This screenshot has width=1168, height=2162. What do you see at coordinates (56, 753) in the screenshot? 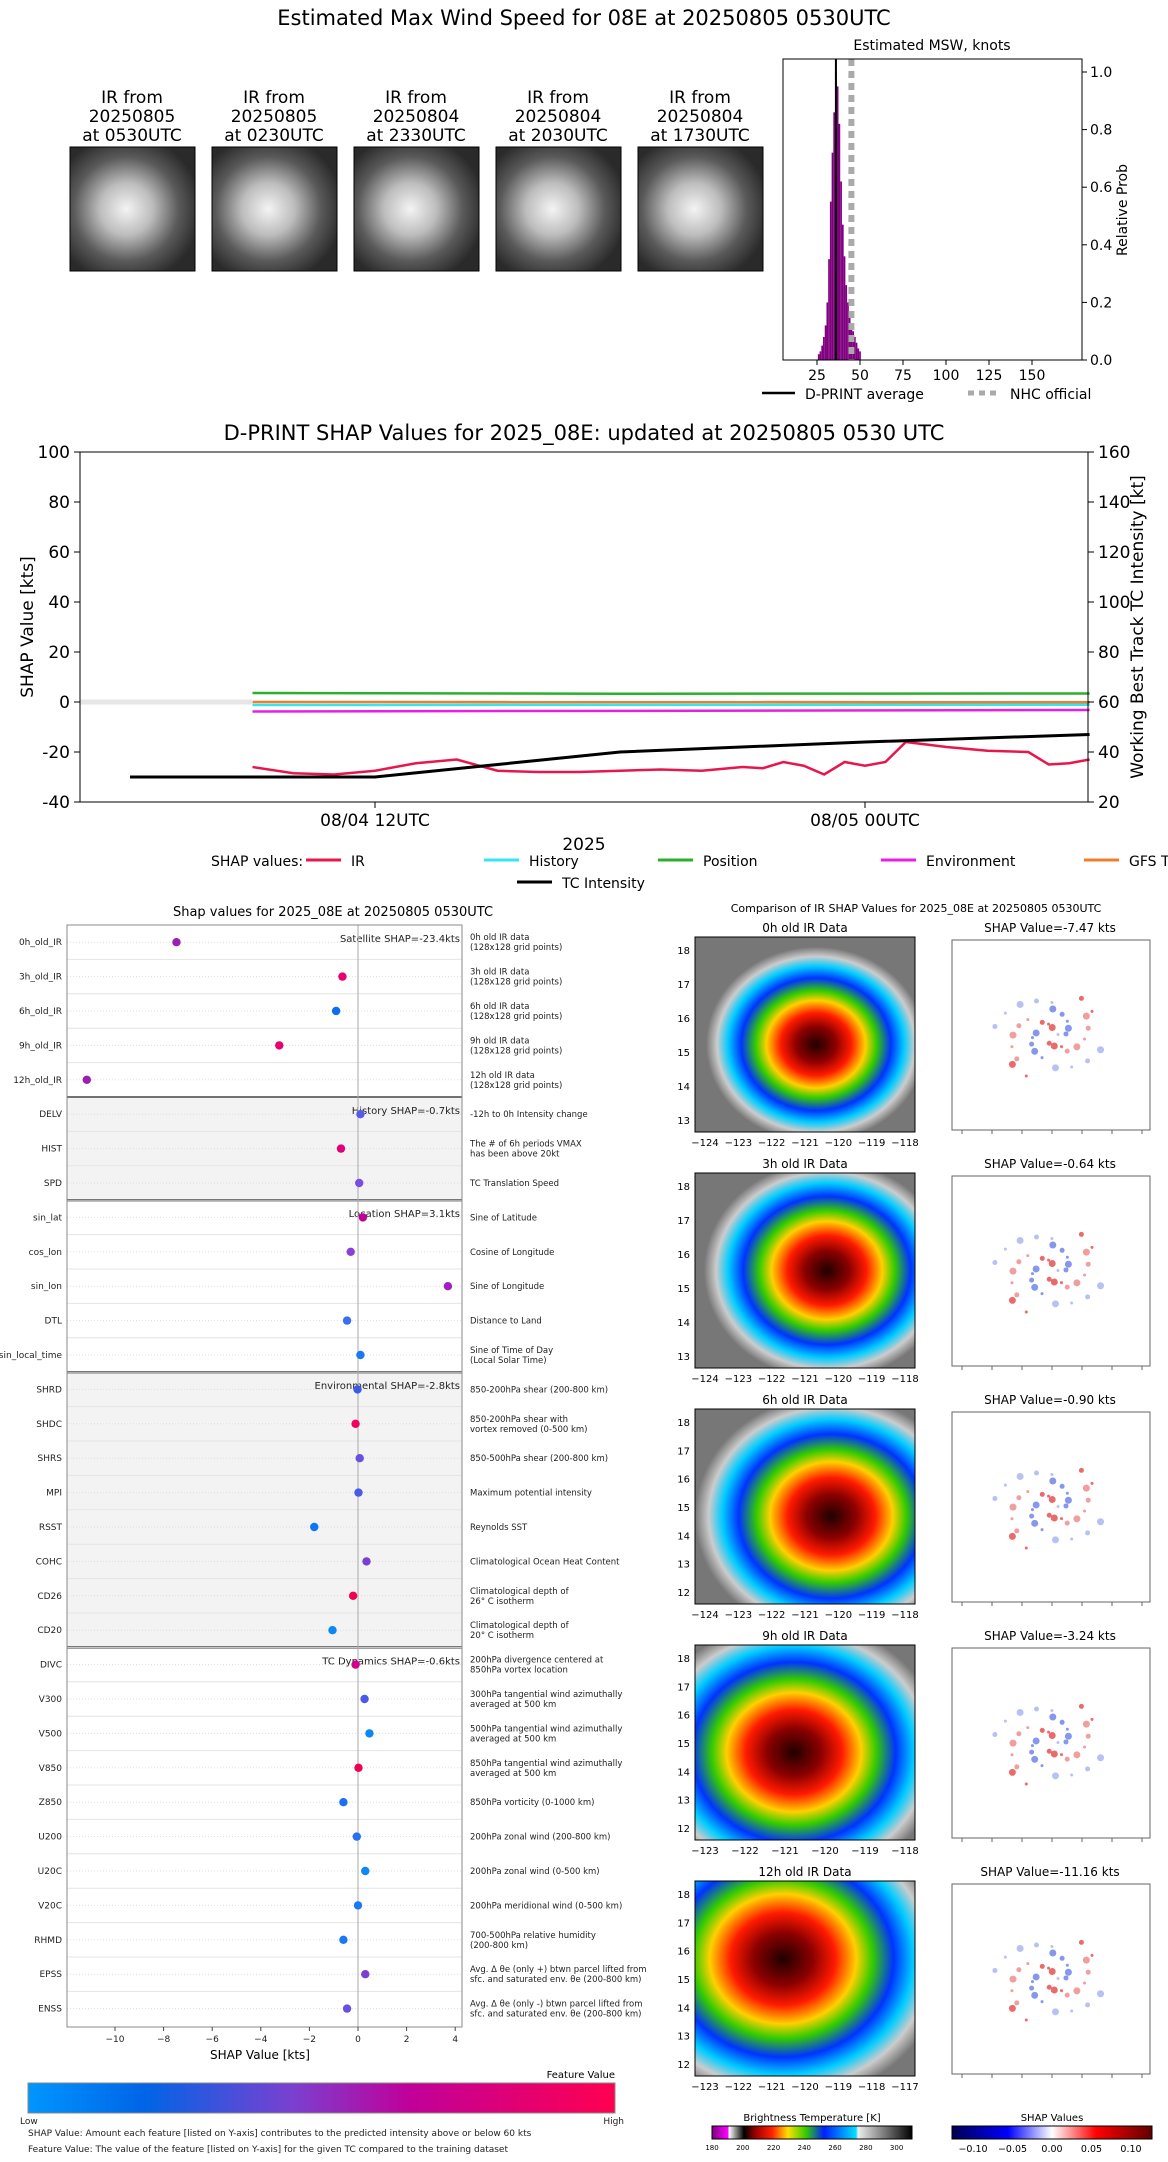
I see `y-tick-label: -20` at bounding box center [56, 753].